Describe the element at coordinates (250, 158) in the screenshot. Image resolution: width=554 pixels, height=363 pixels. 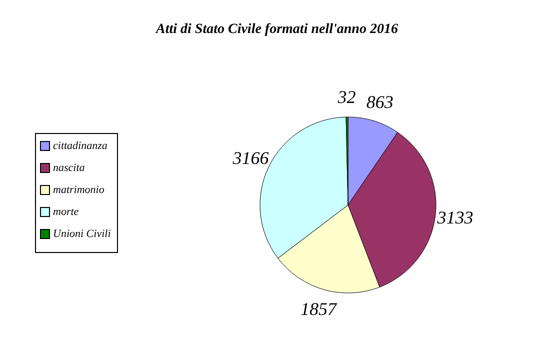
I see `data-label: 3166` at that location.